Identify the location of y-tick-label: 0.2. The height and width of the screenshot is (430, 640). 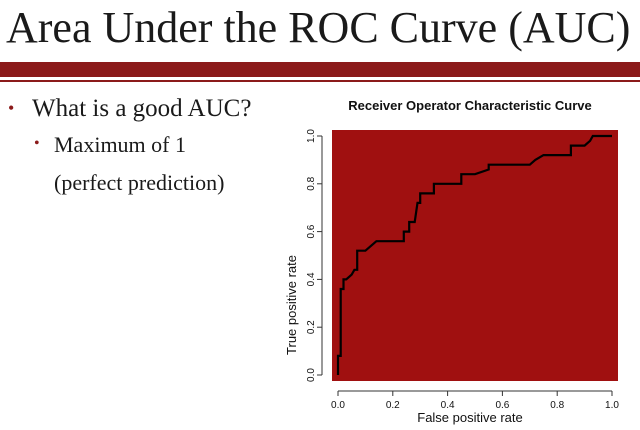
(311, 327).